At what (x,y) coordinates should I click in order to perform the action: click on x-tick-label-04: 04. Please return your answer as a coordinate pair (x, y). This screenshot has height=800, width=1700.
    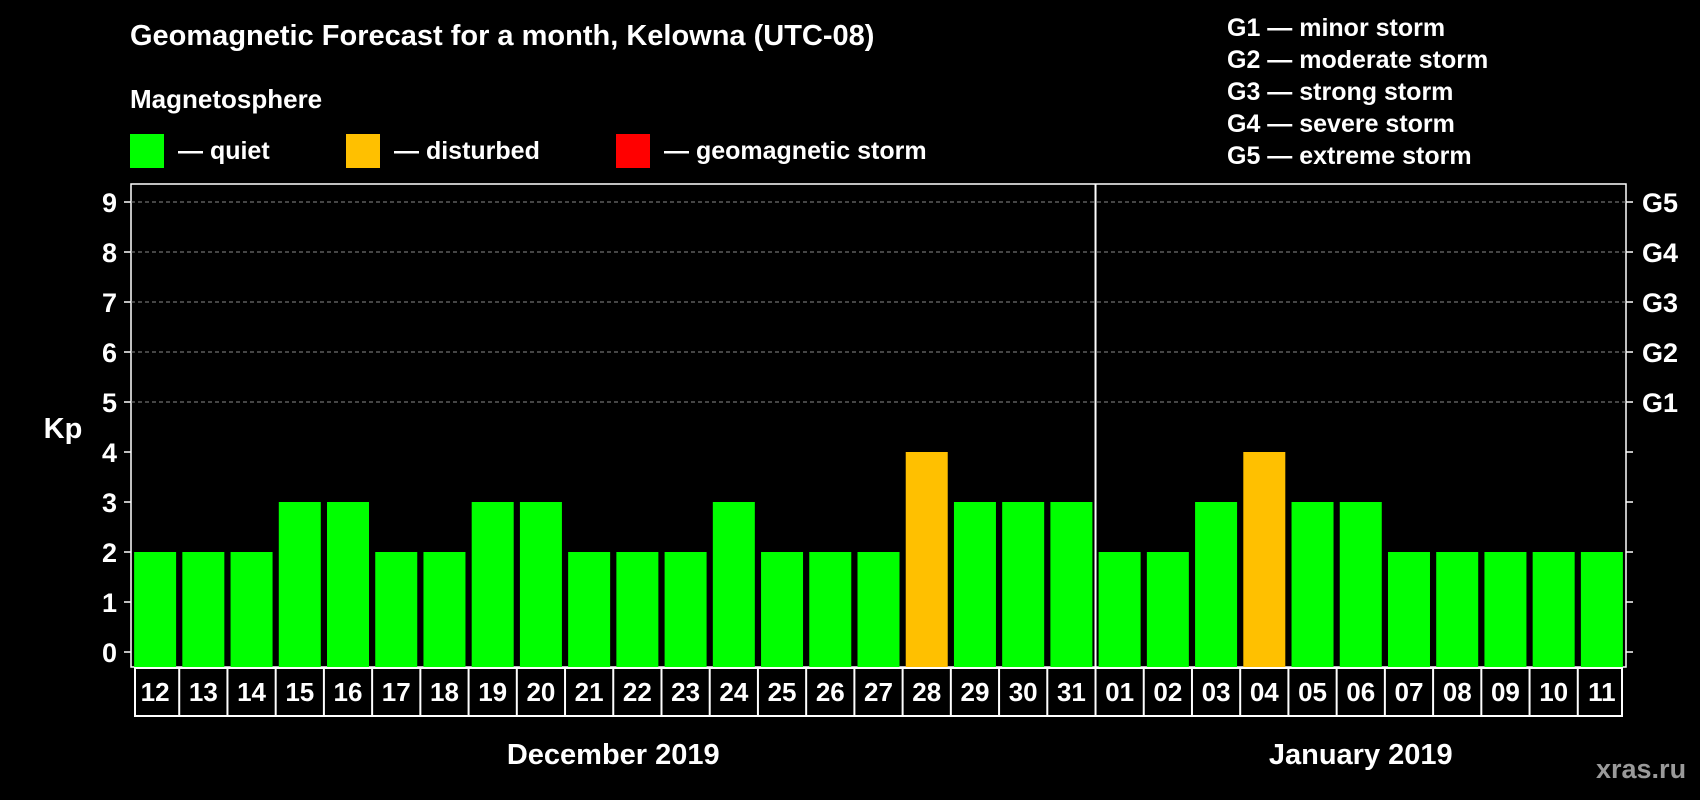
    Looking at the image, I should click on (1264, 692).